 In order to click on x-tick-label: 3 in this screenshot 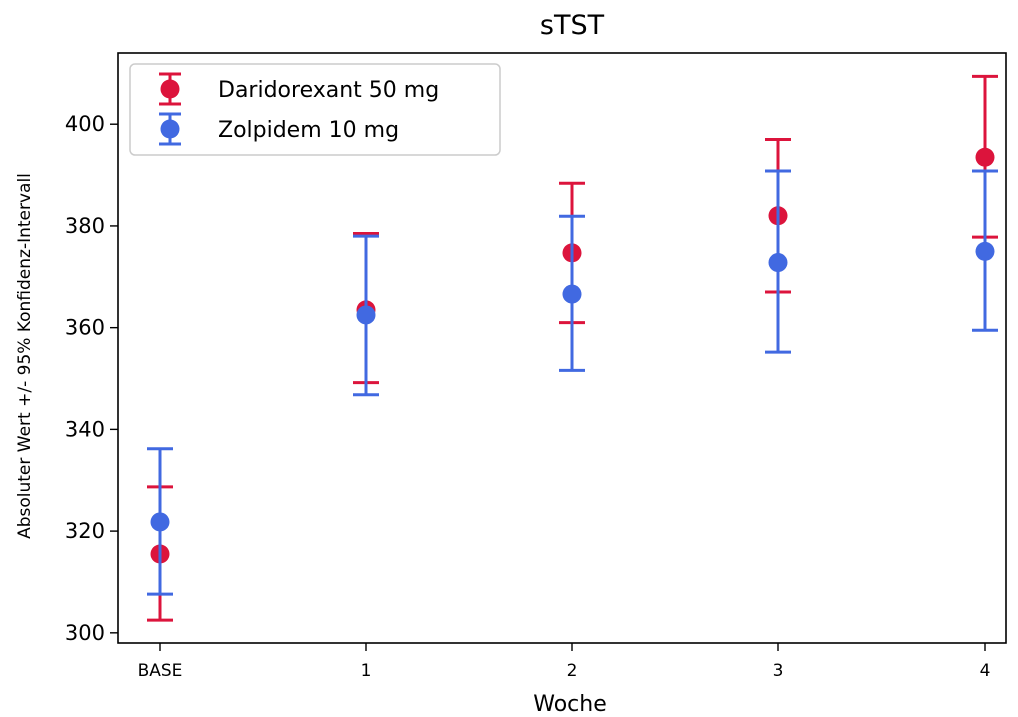, I will do `click(778, 671)`.